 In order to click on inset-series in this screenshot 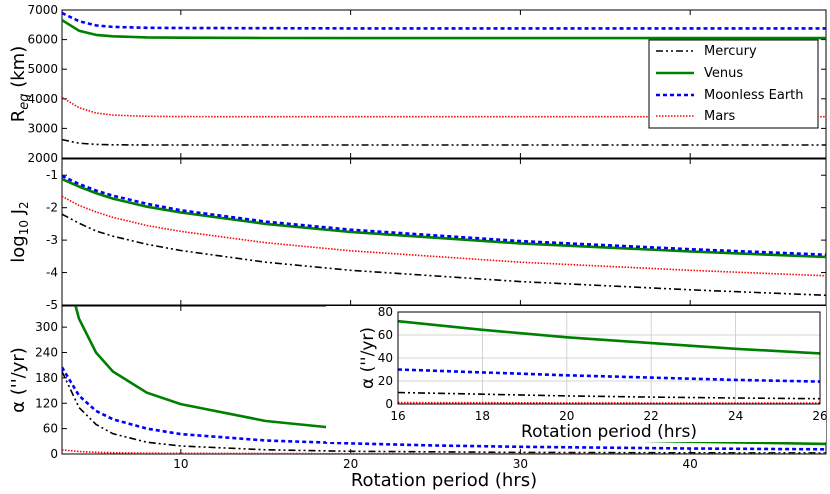, I will do `click(609, 361)`.